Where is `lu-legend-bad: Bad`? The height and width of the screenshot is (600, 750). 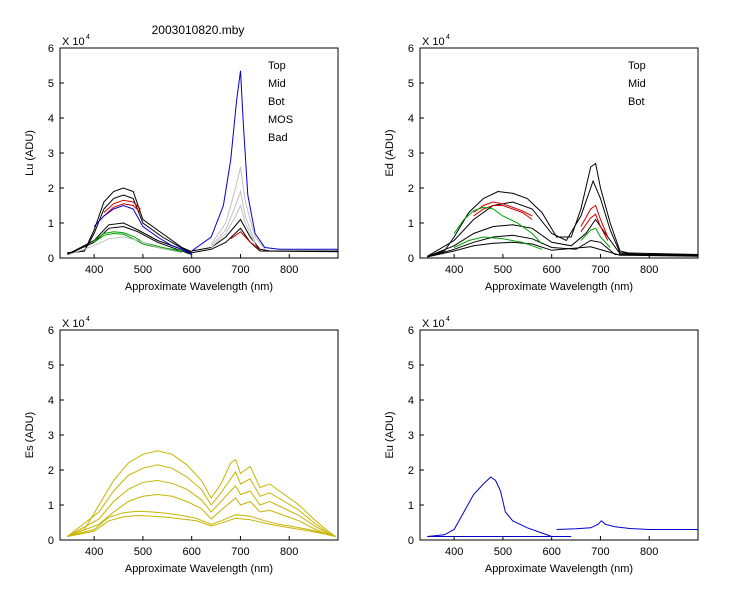 lu-legend-bad: Bad is located at coordinates (278, 138).